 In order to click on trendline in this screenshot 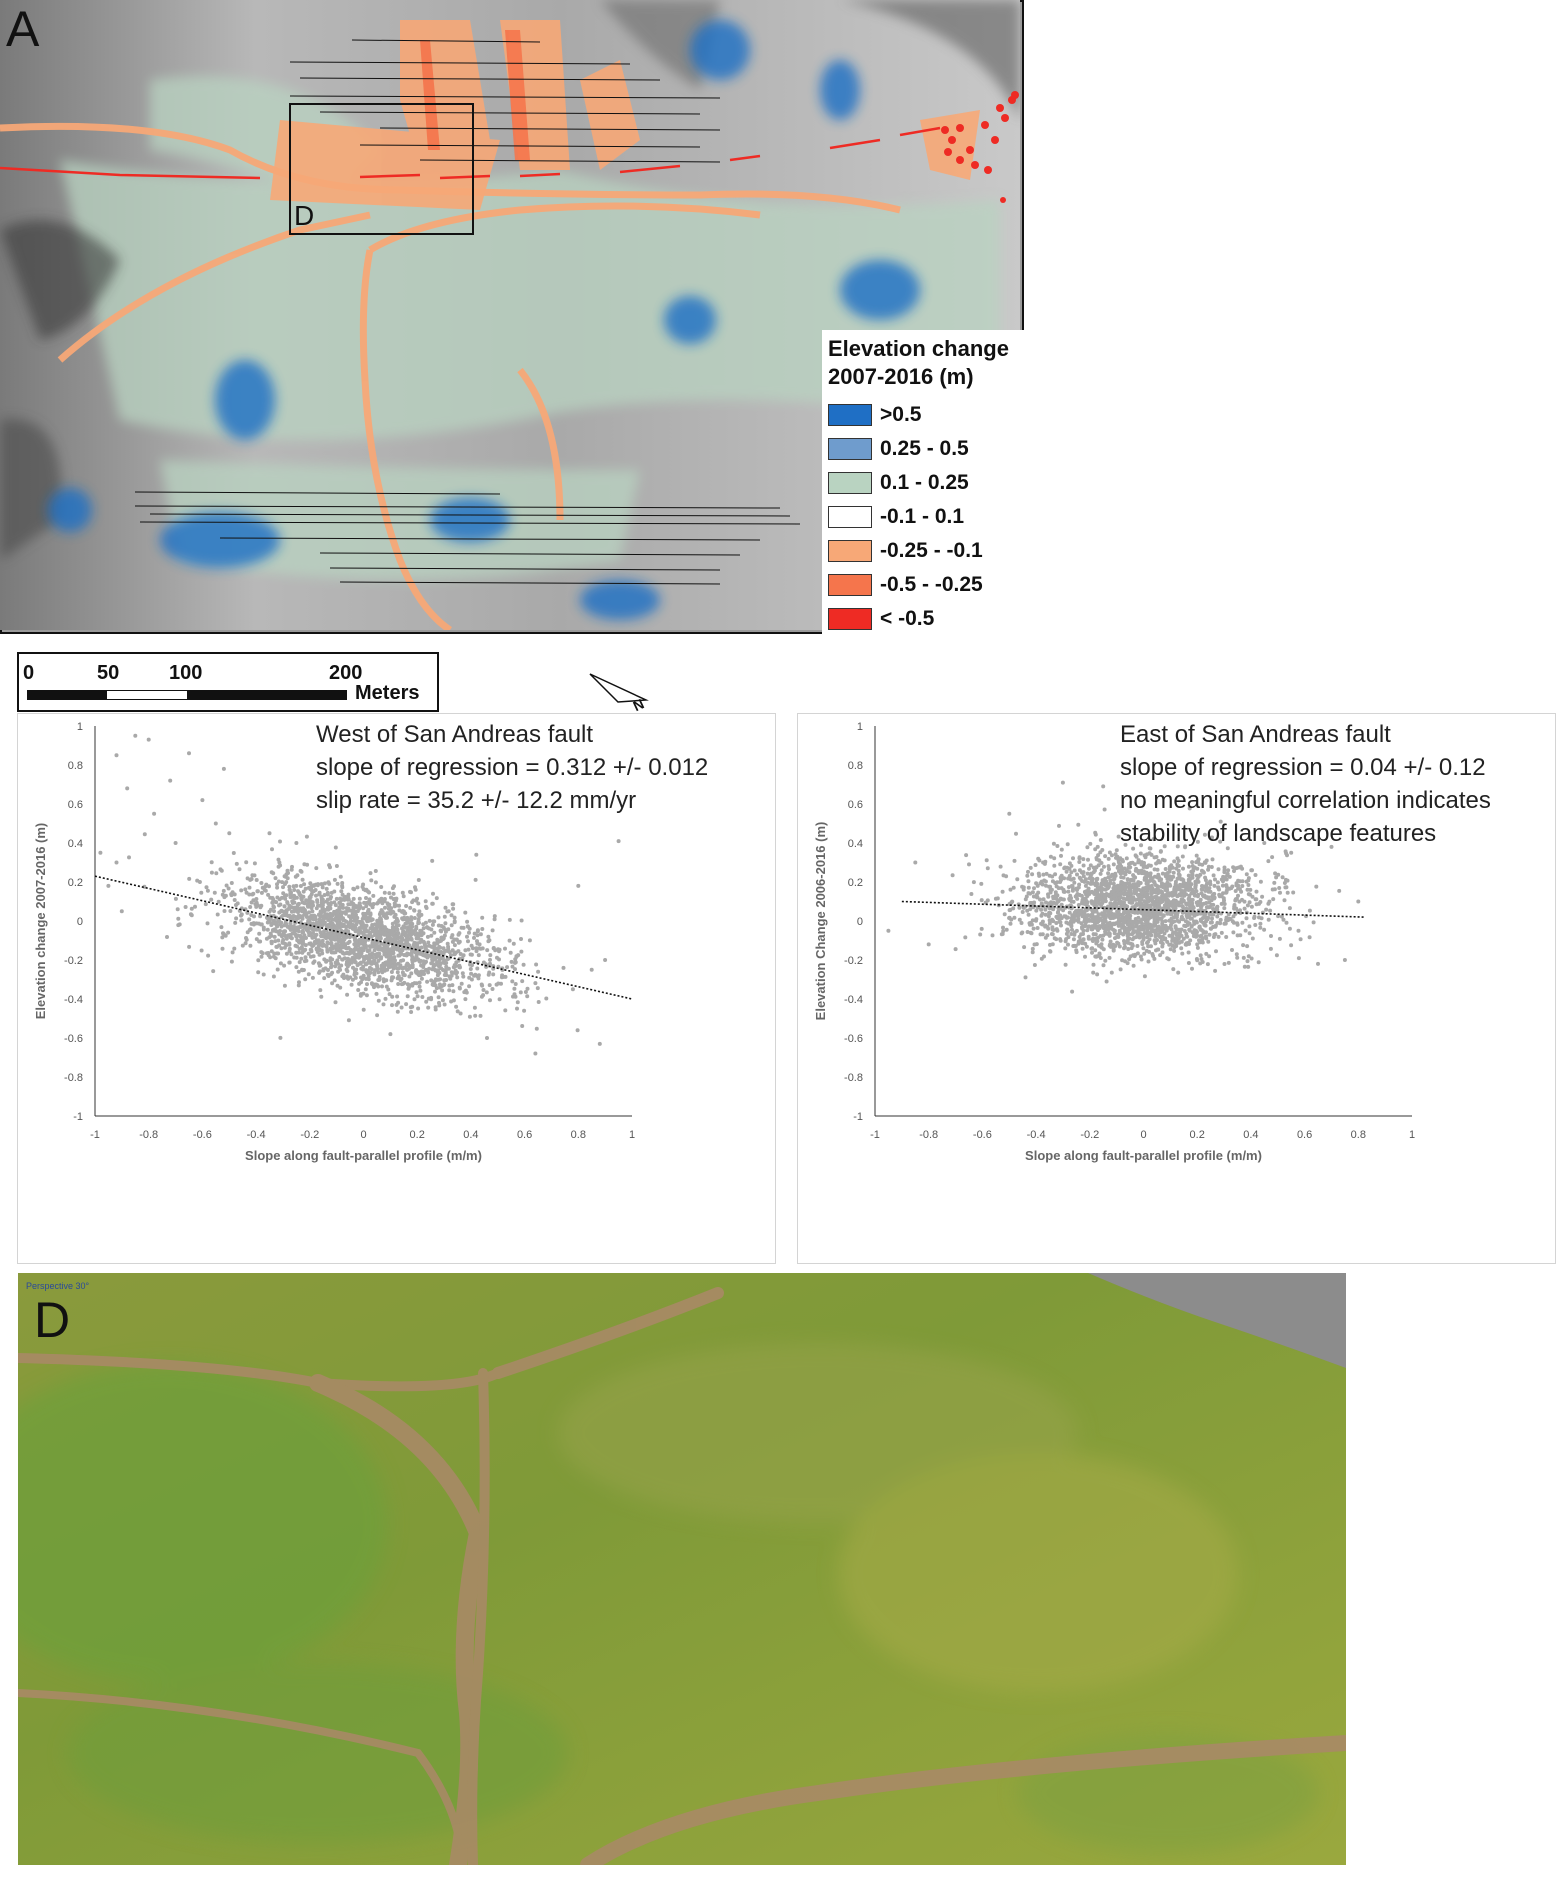, I will do `click(1132, 909)`.